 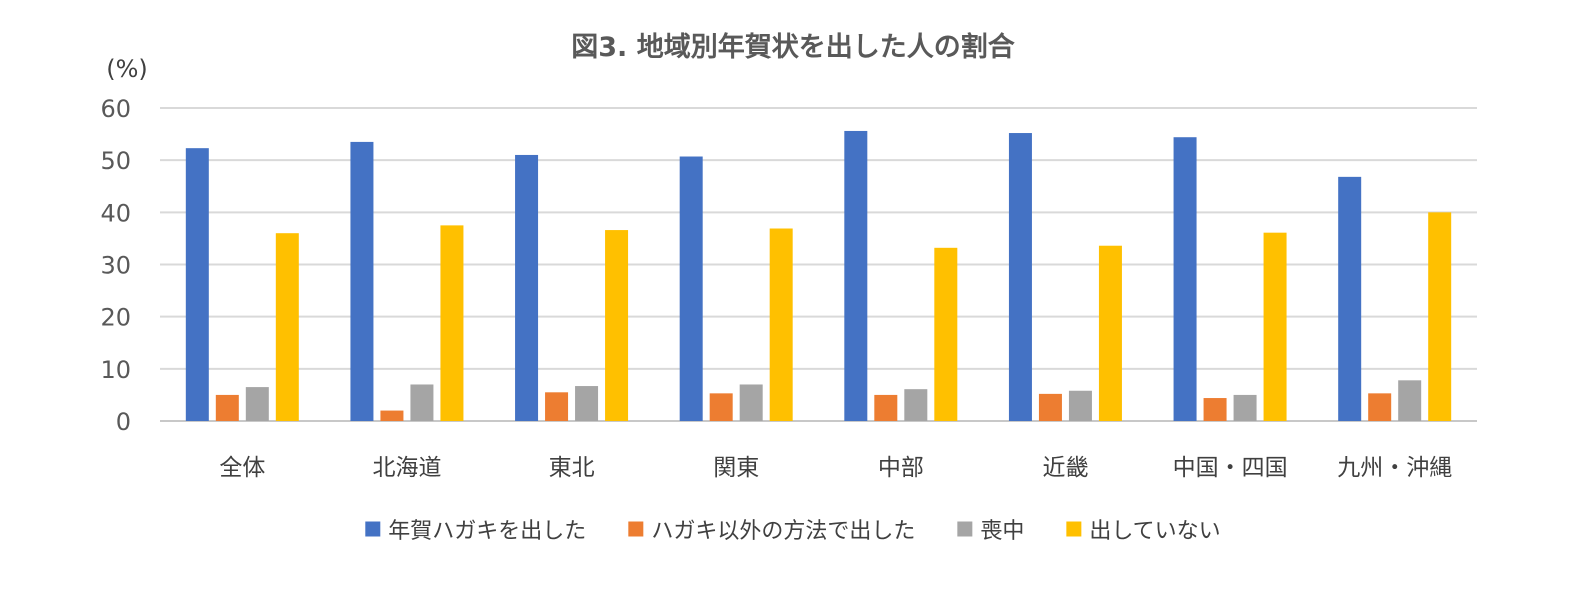 What do you see at coordinates (487, 531) in the screenshot?
I see `legend-label: 年賀ハガキを出した` at bounding box center [487, 531].